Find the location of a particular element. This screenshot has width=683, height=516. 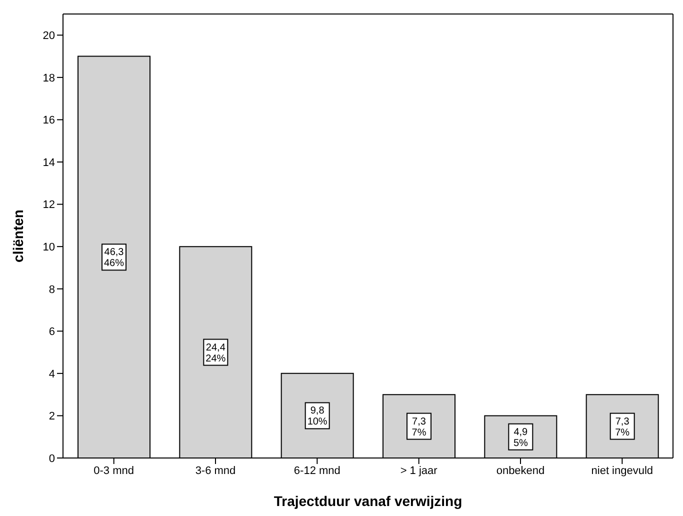

y-tick-label: 18 is located at coordinates (48, 78).